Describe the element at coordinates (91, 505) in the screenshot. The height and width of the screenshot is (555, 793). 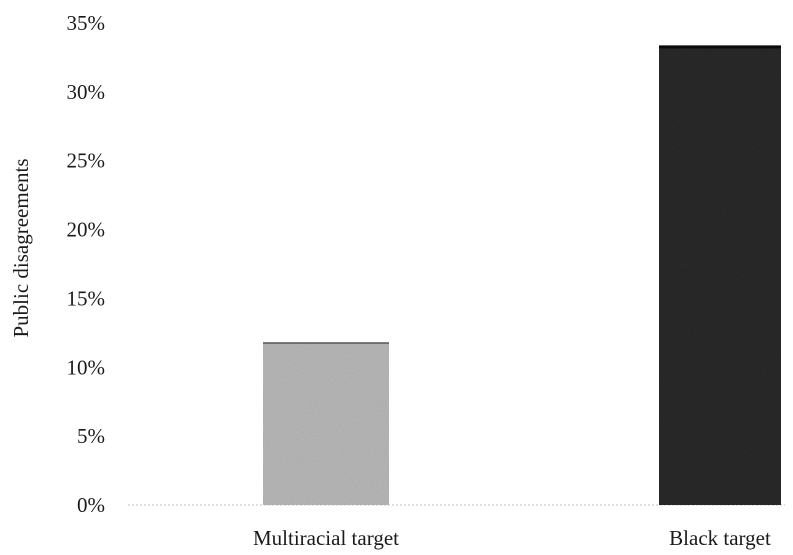
I see `y-tick-label: 0%` at that location.